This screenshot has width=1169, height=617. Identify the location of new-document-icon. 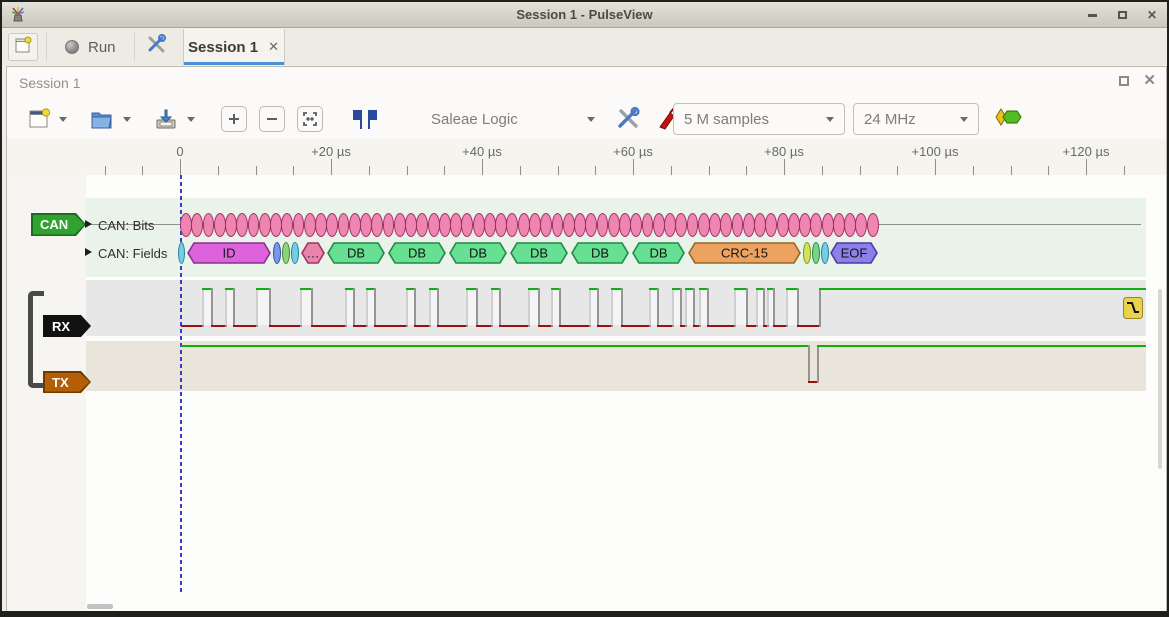
(23, 47).